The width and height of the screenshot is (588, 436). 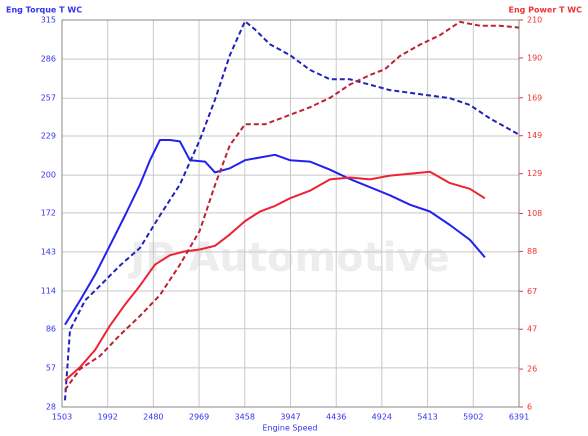 I want to click on x-tick-label: 4436, so click(x=336, y=417).